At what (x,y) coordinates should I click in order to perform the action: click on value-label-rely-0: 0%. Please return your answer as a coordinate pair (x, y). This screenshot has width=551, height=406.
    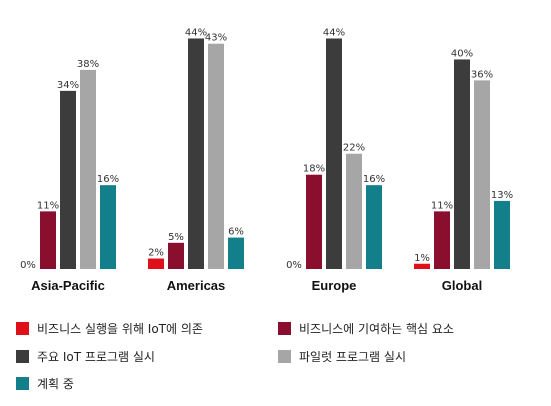
    Looking at the image, I should click on (28, 265).